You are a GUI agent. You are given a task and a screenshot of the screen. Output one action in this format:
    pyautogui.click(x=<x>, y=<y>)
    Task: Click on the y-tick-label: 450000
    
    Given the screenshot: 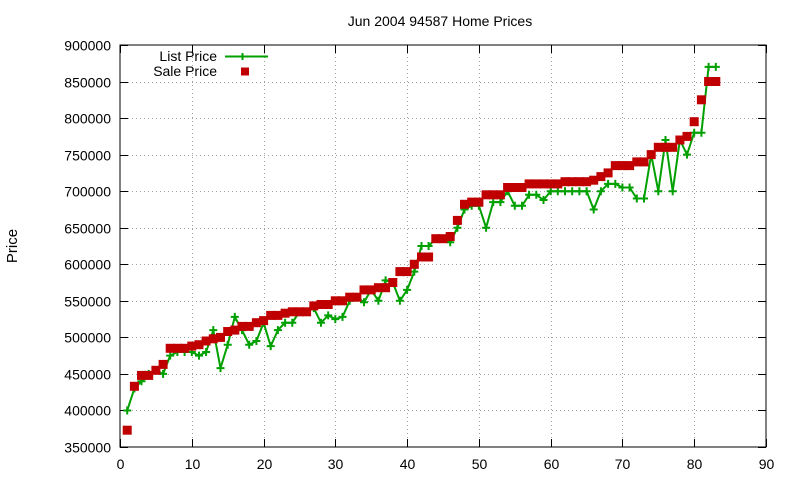 What is the action you would take?
    pyautogui.click(x=87, y=375)
    